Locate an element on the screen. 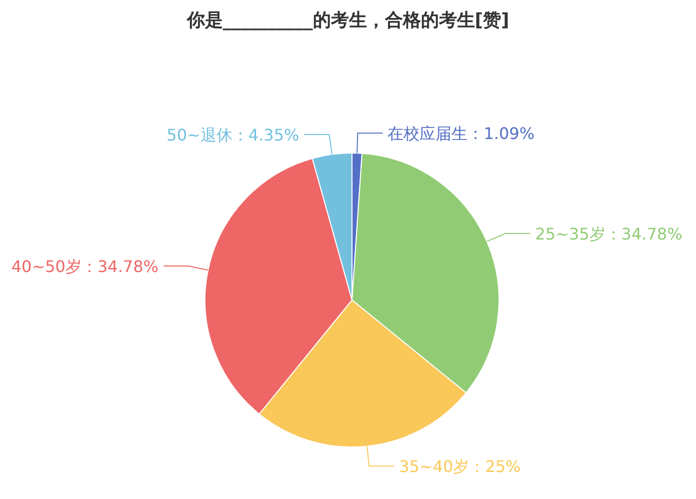 The height and width of the screenshot is (499, 696). slice-label: 35~40岁：25% is located at coordinates (460, 466).